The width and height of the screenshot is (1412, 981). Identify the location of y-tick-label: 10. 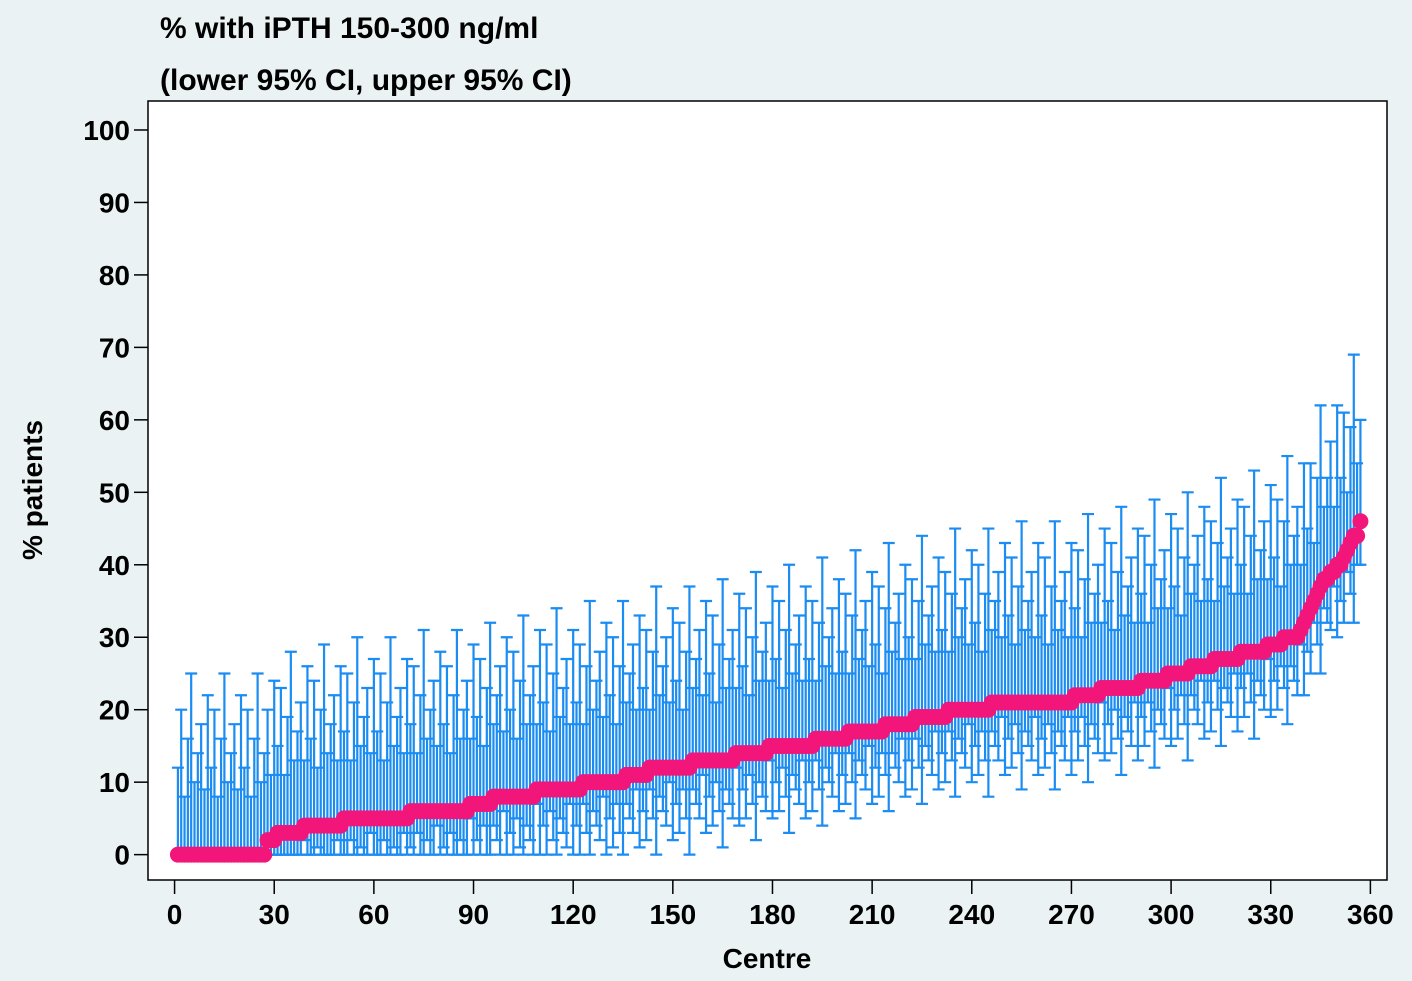
(114, 782).